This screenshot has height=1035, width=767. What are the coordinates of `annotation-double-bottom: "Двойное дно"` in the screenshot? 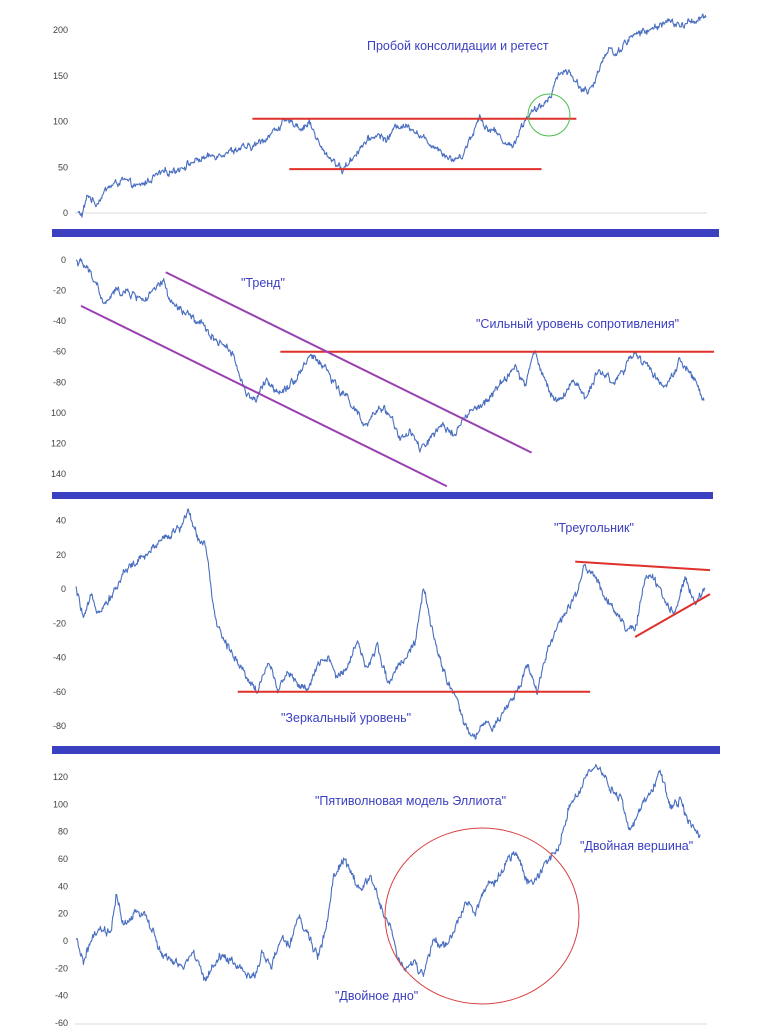 It's located at (376, 996).